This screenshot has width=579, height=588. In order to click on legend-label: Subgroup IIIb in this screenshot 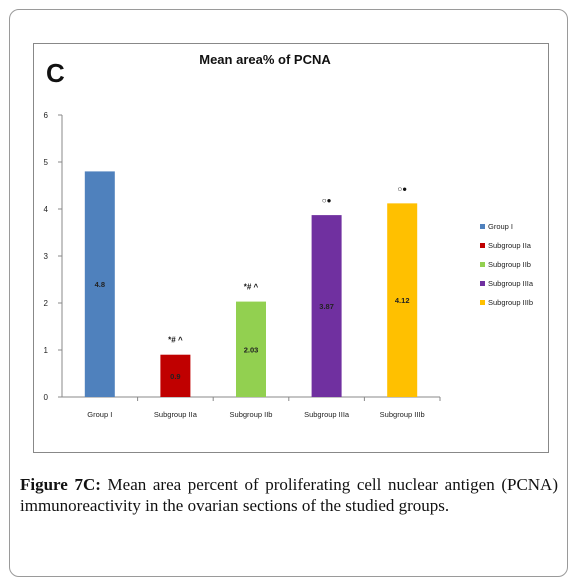, I will do `click(510, 302)`.